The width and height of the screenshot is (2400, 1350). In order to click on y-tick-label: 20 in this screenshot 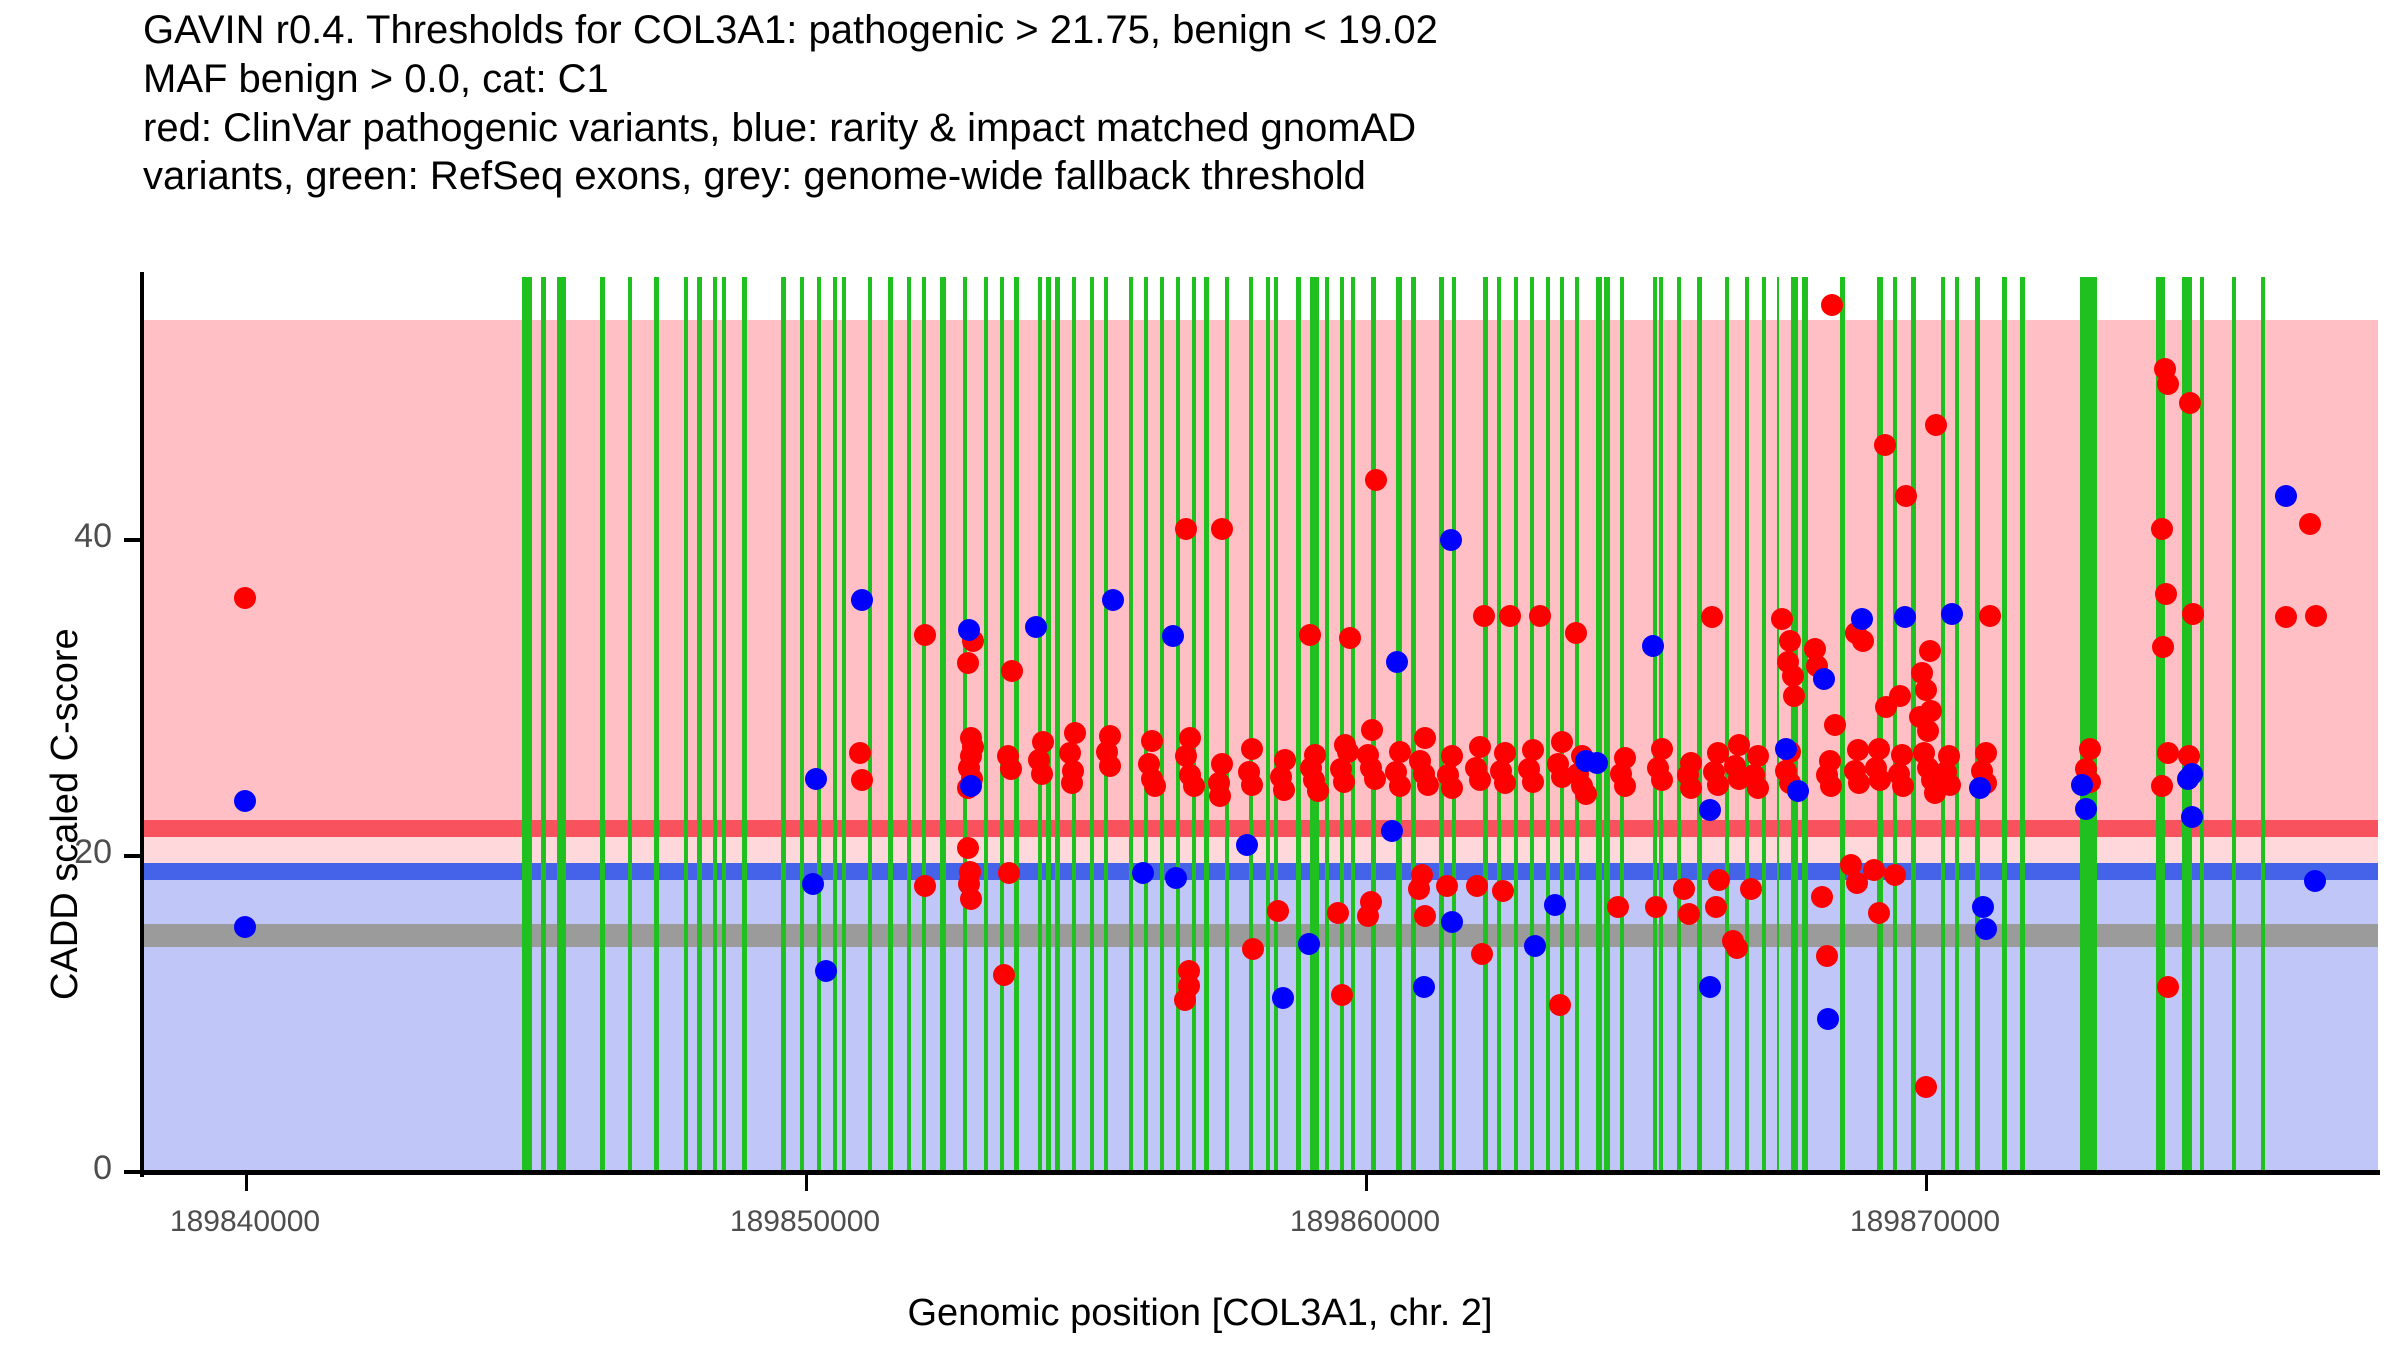, I will do `click(93, 852)`.